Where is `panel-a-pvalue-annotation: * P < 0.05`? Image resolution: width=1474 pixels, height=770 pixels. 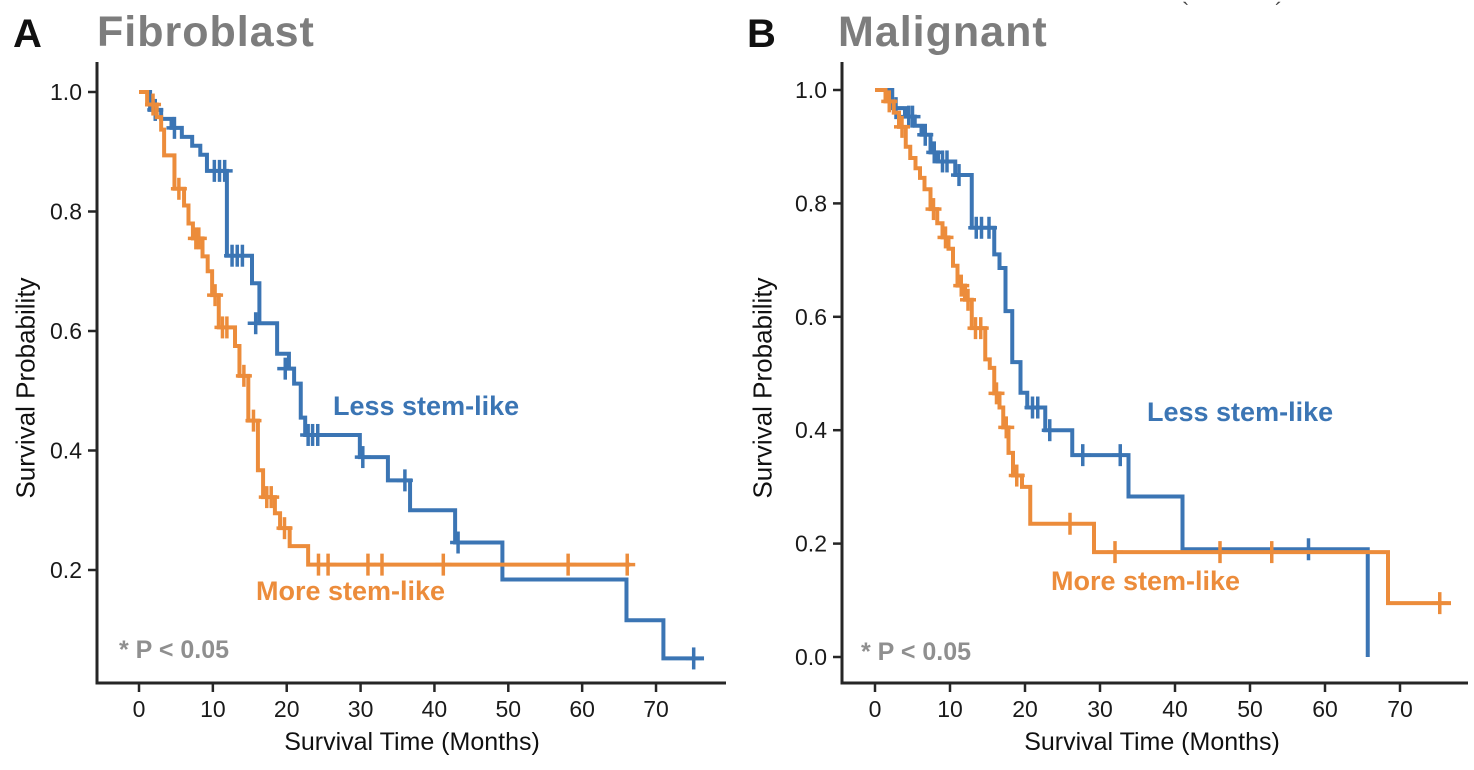 panel-a-pvalue-annotation: * P < 0.05 is located at coordinates (174, 650).